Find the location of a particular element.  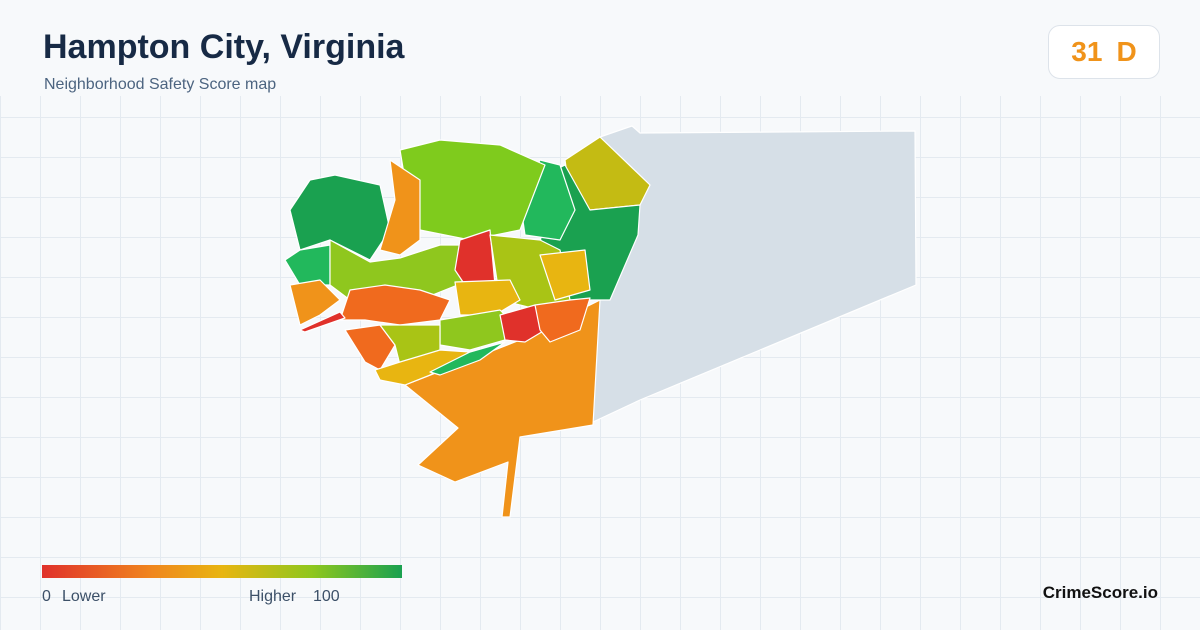

score-value: 31 is located at coordinates (1087, 51).